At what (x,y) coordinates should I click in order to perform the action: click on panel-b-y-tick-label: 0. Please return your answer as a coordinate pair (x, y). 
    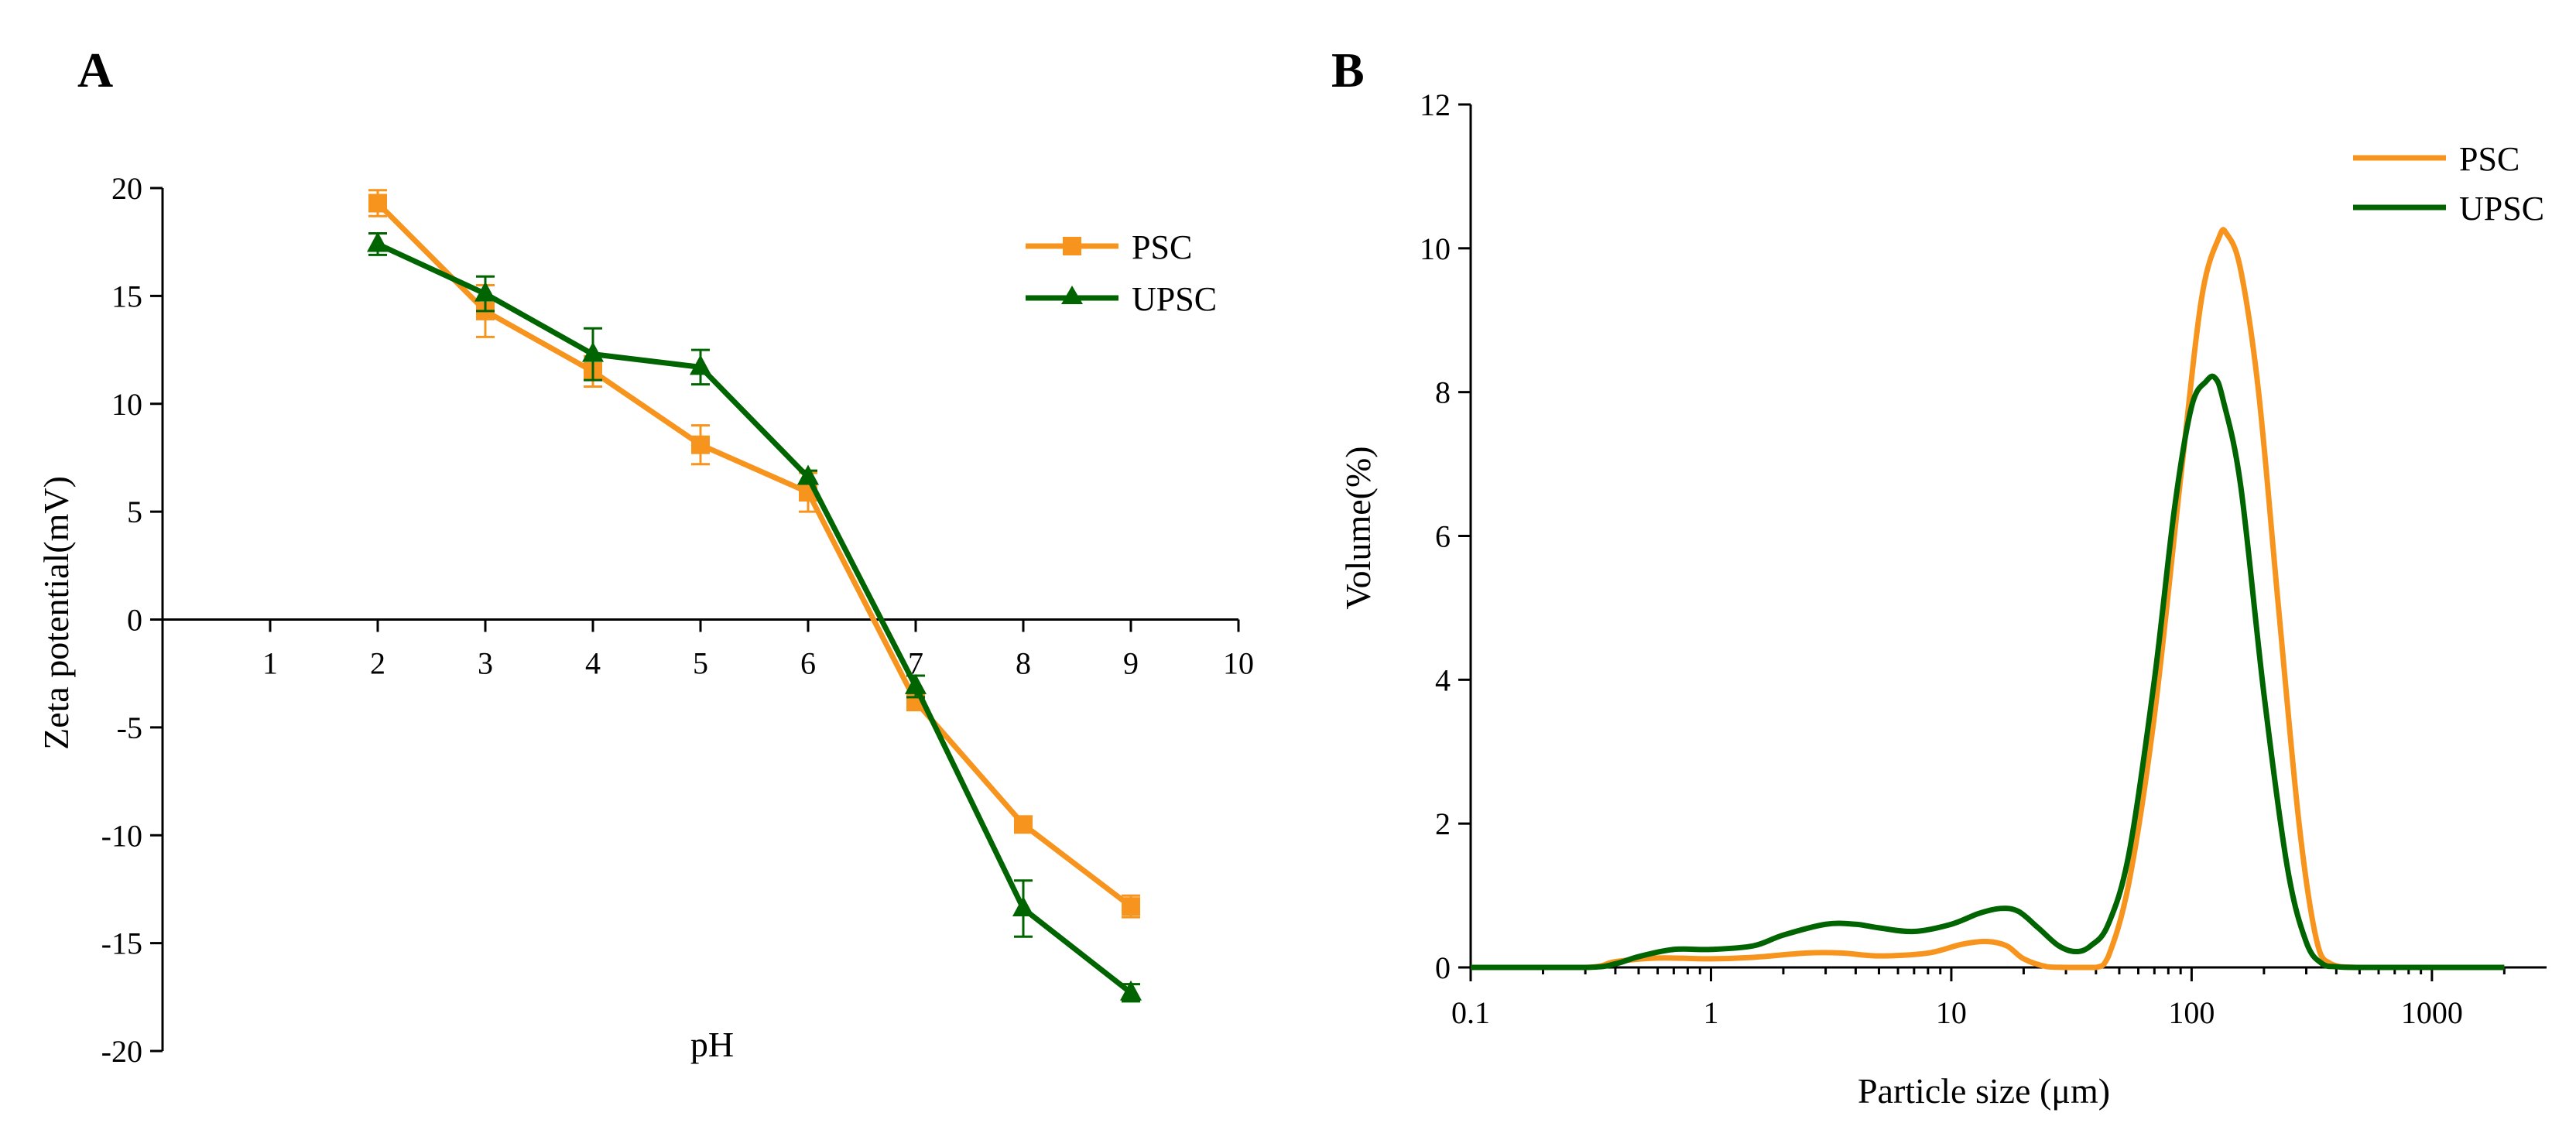
    Looking at the image, I should click on (1443, 967).